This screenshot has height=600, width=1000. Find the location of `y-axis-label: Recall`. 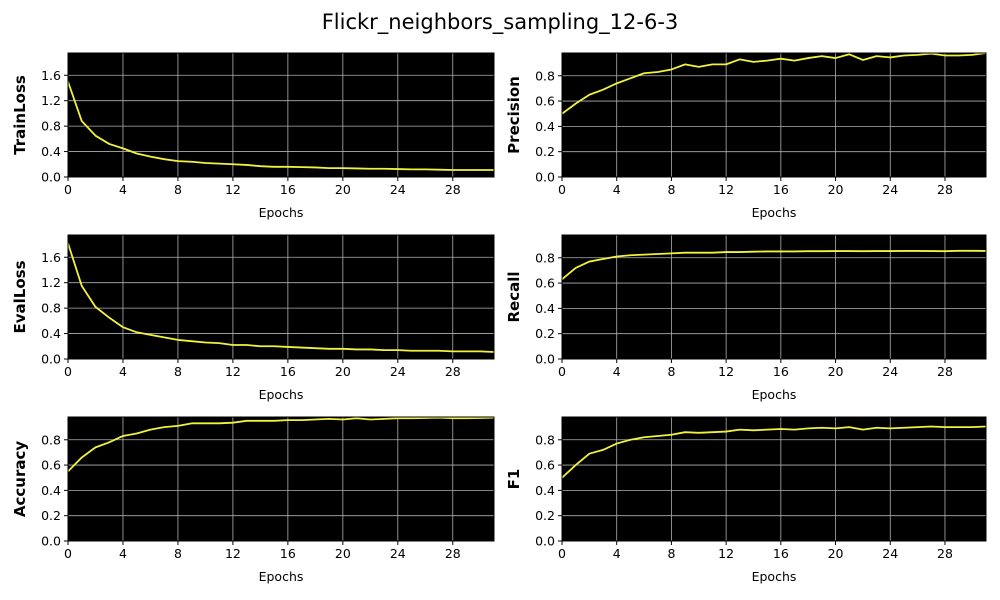

y-axis-label: Recall is located at coordinates (514, 296).